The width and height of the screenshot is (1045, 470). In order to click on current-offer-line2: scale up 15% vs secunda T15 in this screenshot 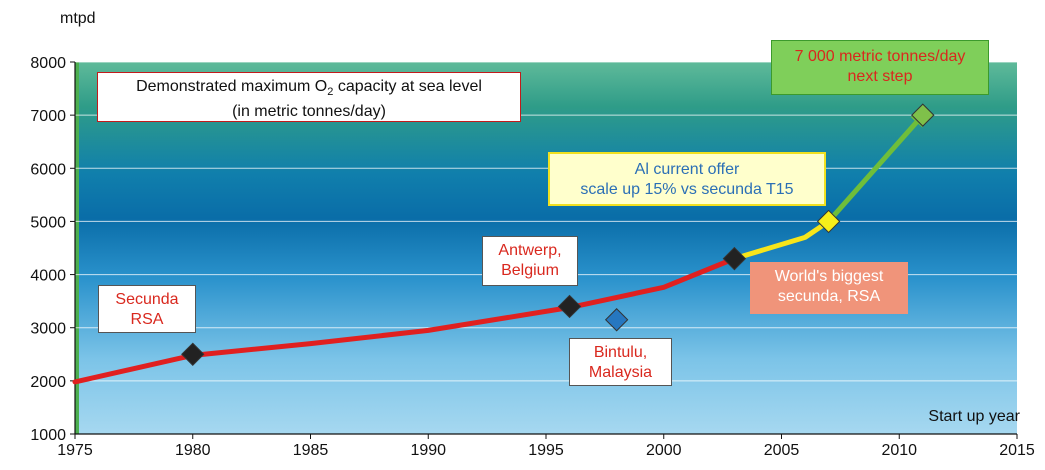, I will do `click(687, 189)`.